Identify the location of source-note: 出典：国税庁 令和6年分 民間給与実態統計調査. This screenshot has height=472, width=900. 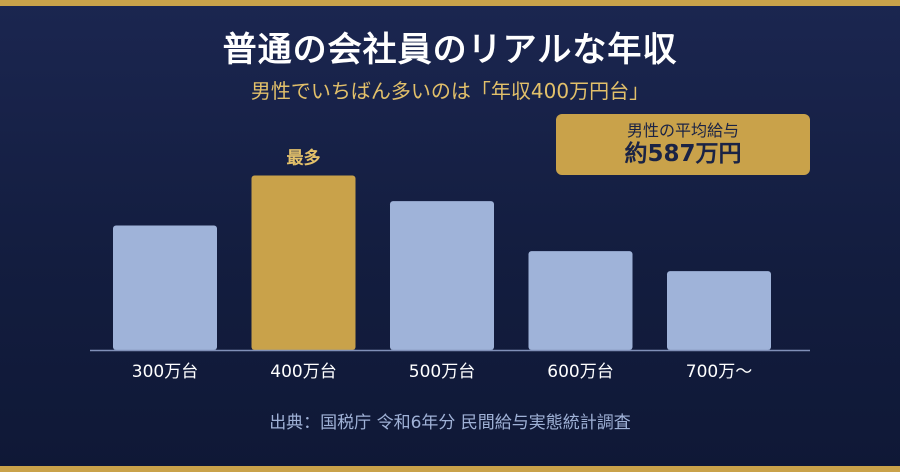
(450, 423).